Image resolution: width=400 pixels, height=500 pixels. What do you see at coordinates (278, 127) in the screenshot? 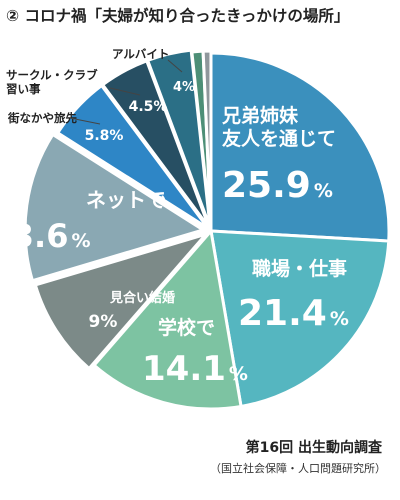
I see `slice-label: 兄弟姉妹友人を通じて` at bounding box center [278, 127].